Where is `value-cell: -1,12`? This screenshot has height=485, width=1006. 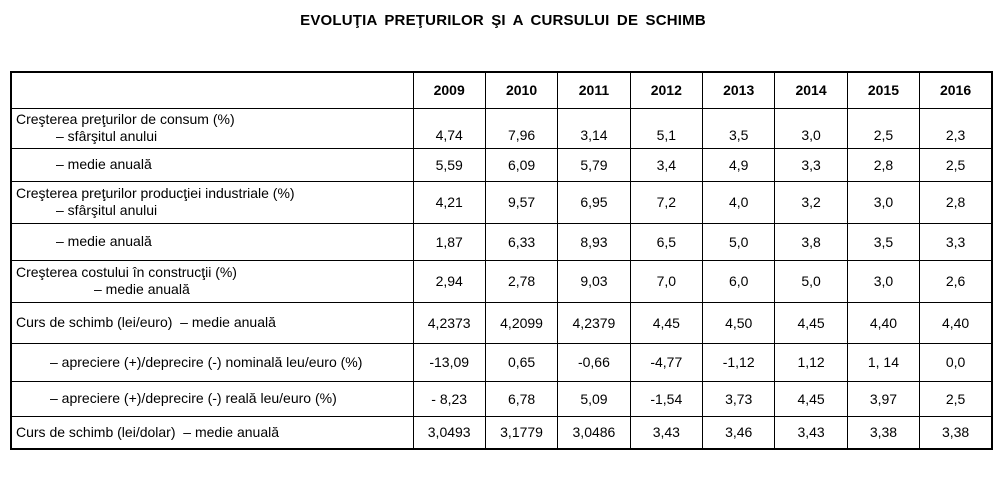 value-cell: -1,12 is located at coordinates (738, 362).